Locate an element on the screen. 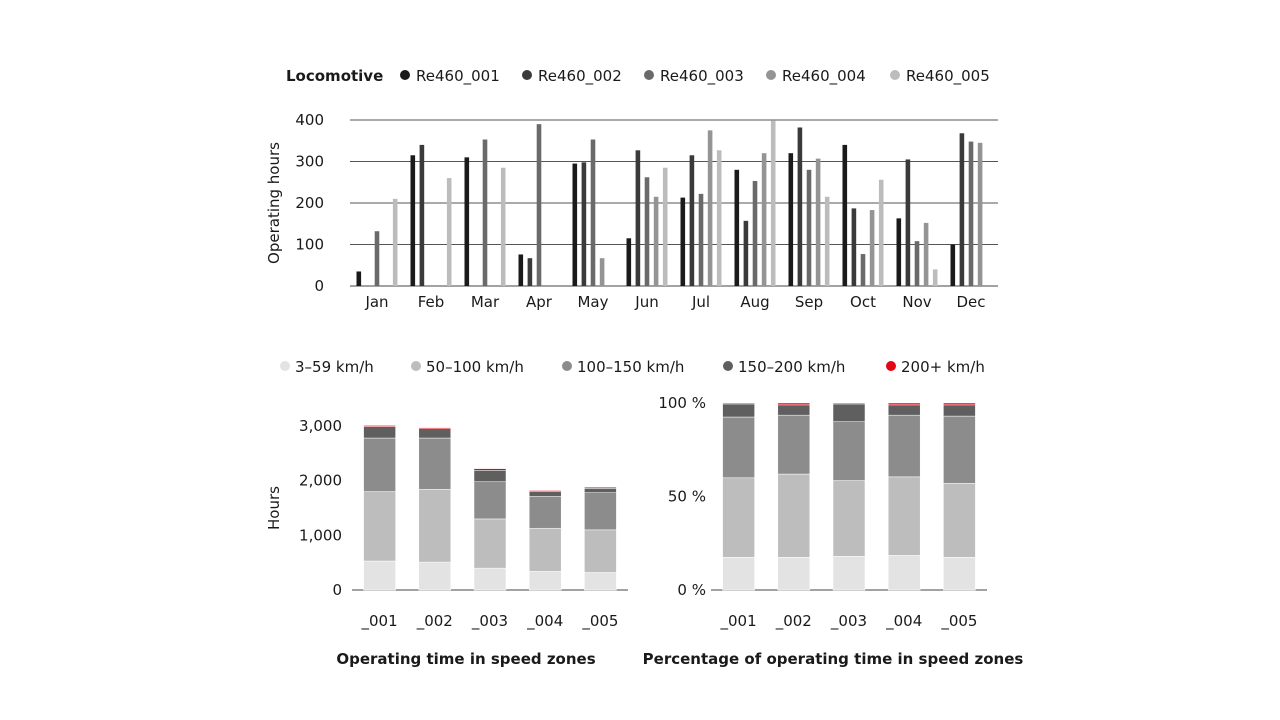 The height and width of the screenshot is (720, 1280). bar-re460-002-may is located at coordinates (584, 224).